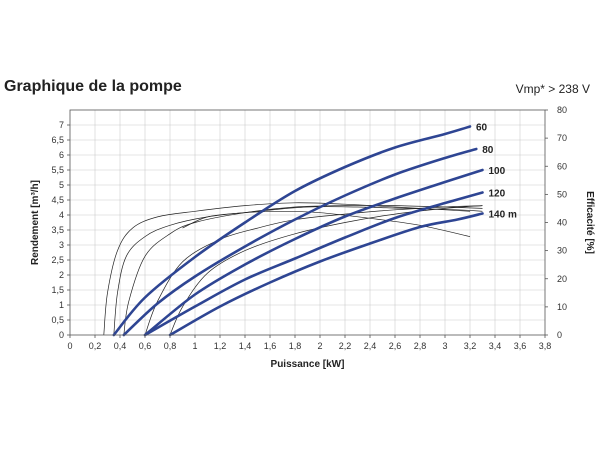  Describe the element at coordinates (194, 346) in the screenshot. I see `x-tick-label: 1` at that location.